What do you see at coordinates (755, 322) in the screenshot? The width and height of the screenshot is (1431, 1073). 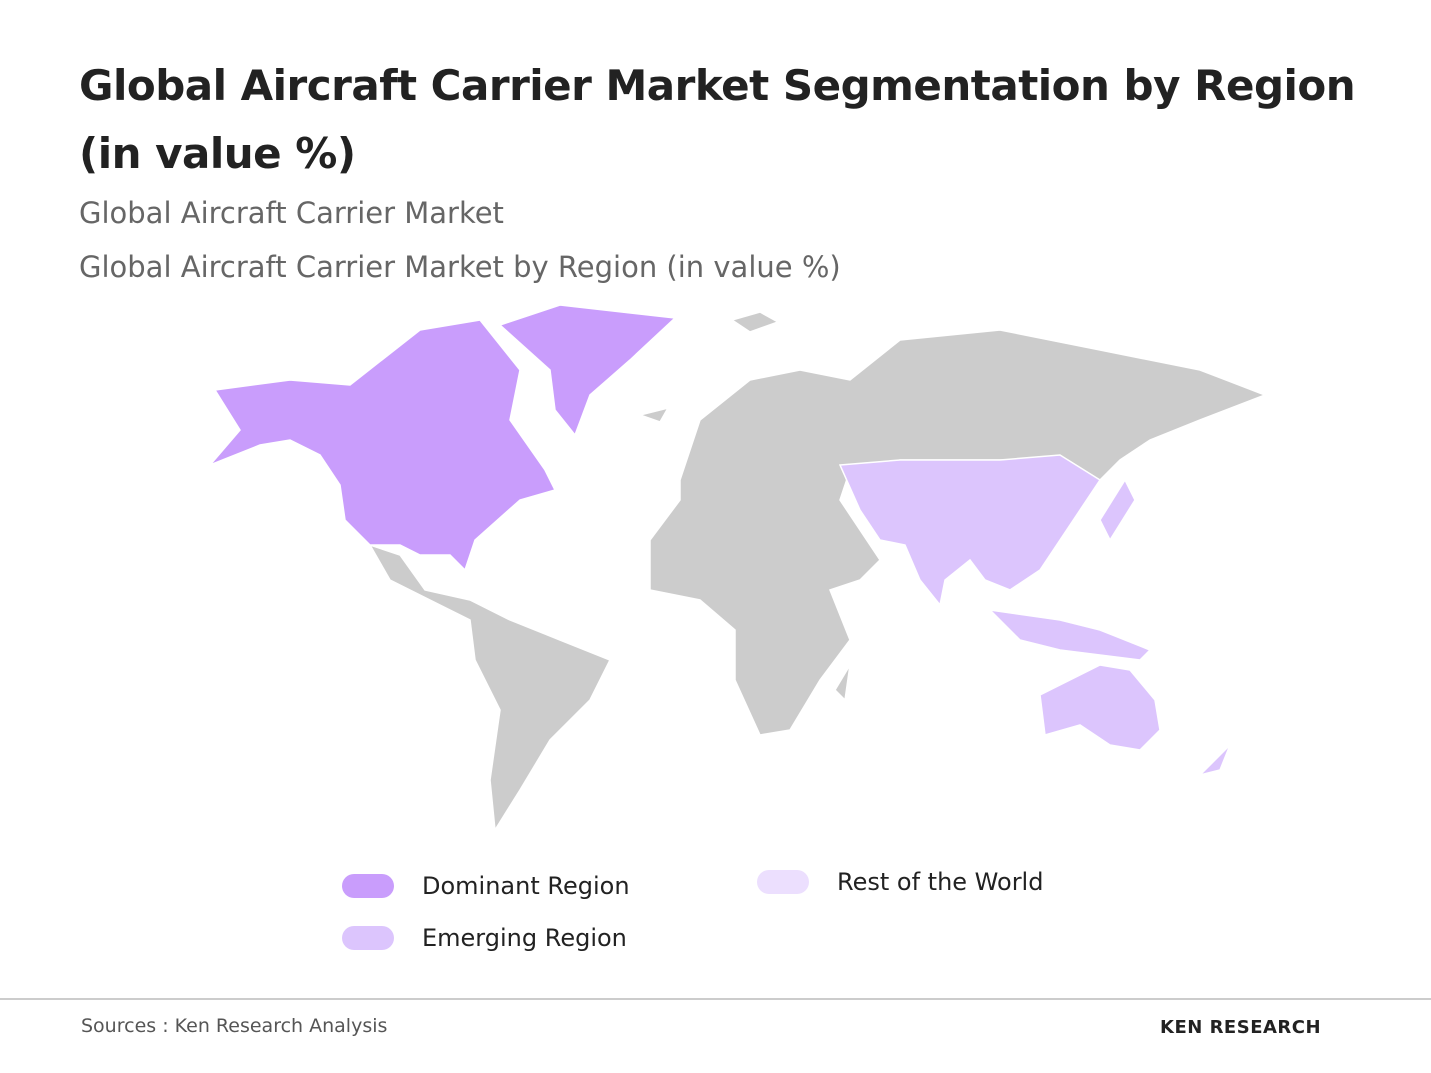 I see `svalbard` at bounding box center [755, 322].